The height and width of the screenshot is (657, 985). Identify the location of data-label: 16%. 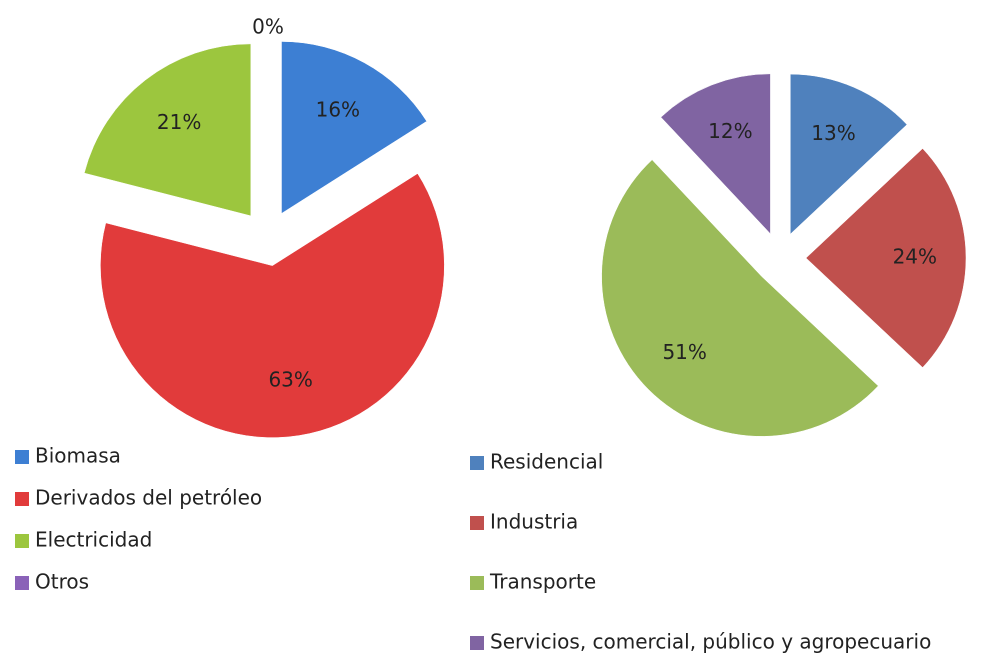
(338, 109).